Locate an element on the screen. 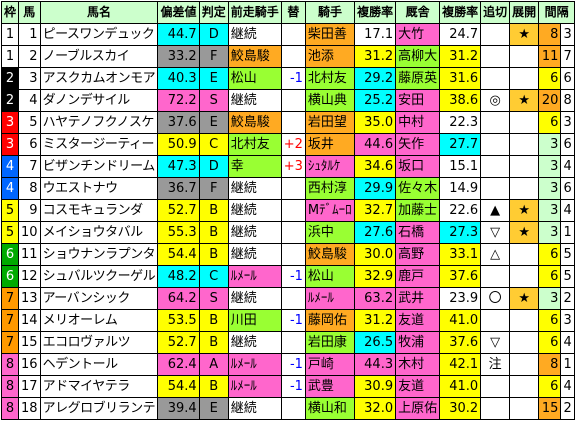 The width and height of the screenshot is (575, 424). cell-deviation: 55.3 is located at coordinates (178, 232).